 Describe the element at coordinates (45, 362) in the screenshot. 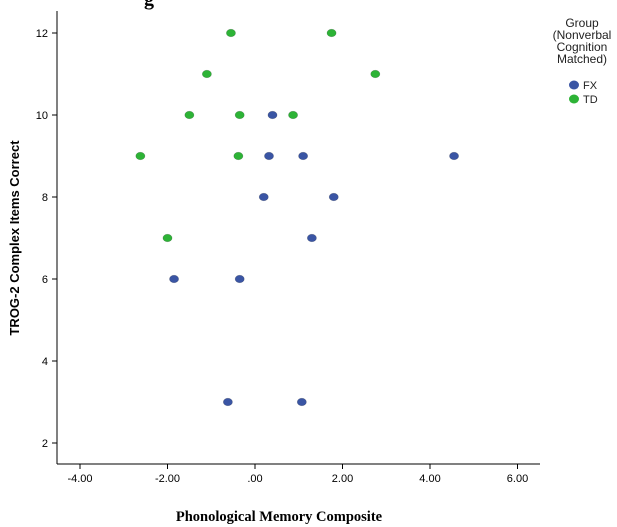

I see `y-tick-label: 4` at that location.